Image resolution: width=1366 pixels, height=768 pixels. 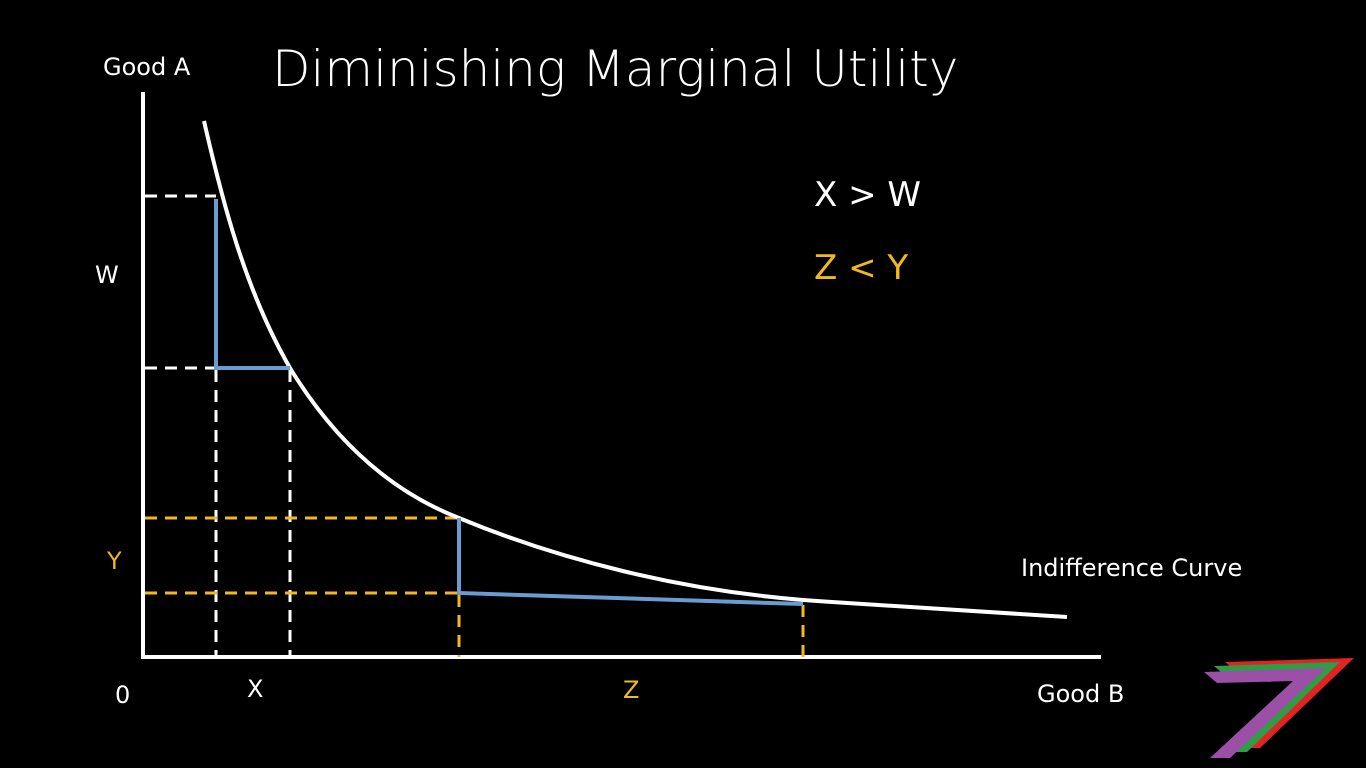 What do you see at coordinates (861, 268) in the screenshot?
I see `relation-z-y: Z < Y` at bounding box center [861, 268].